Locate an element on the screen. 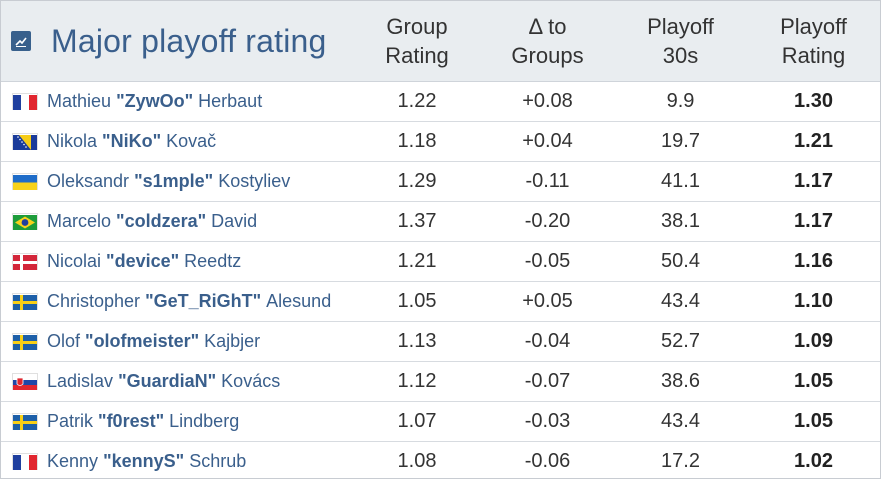 The width and height of the screenshot is (881, 481). column-header-playoff-rating: Playoff Rating is located at coordinates (813, 41).